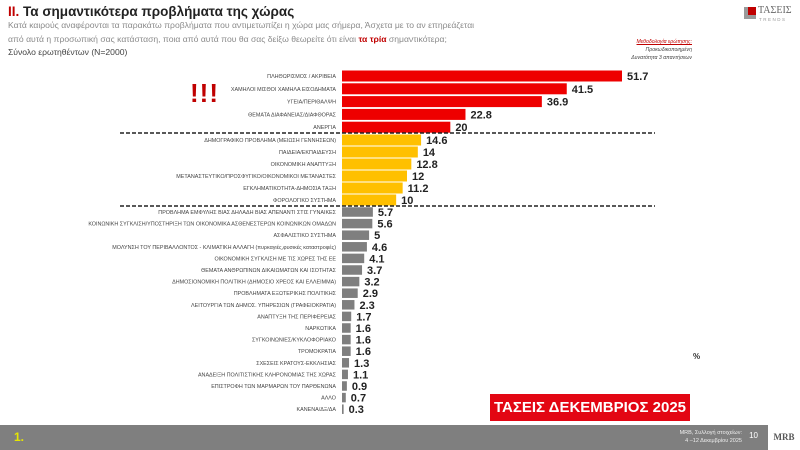  Describe the element at coordinates (304, 236) in the screenshot. I see `category-label: ΑΣΦΑΛΙΣΤΙΚΟ ΣΥΣΤΗΜΑ` at that location.